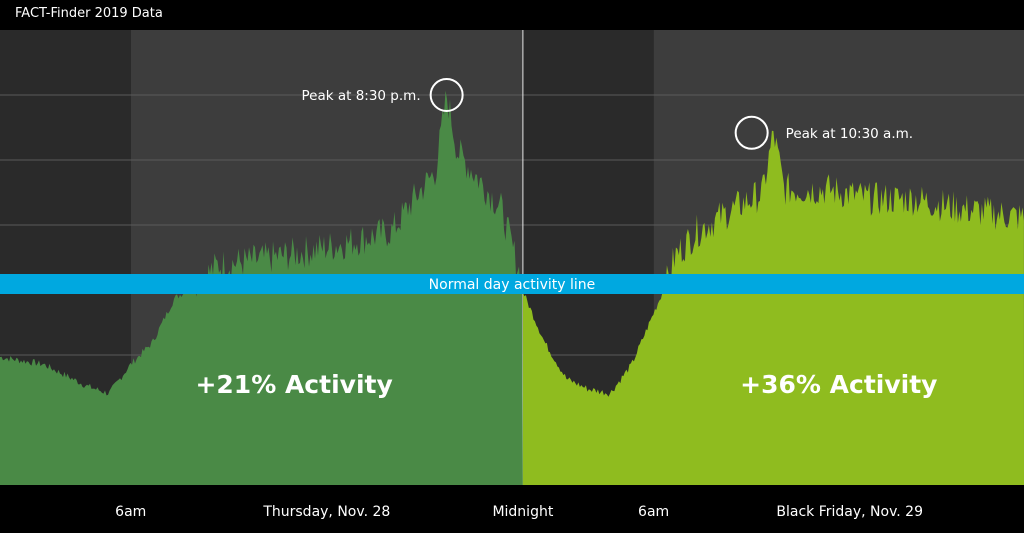 The image size is (1024, 533). What do you see at coordinates (326, 512) in the screenshot?
I see `x-tick-label: Thursday, Nov. 28` at bounding box center [326, 512].